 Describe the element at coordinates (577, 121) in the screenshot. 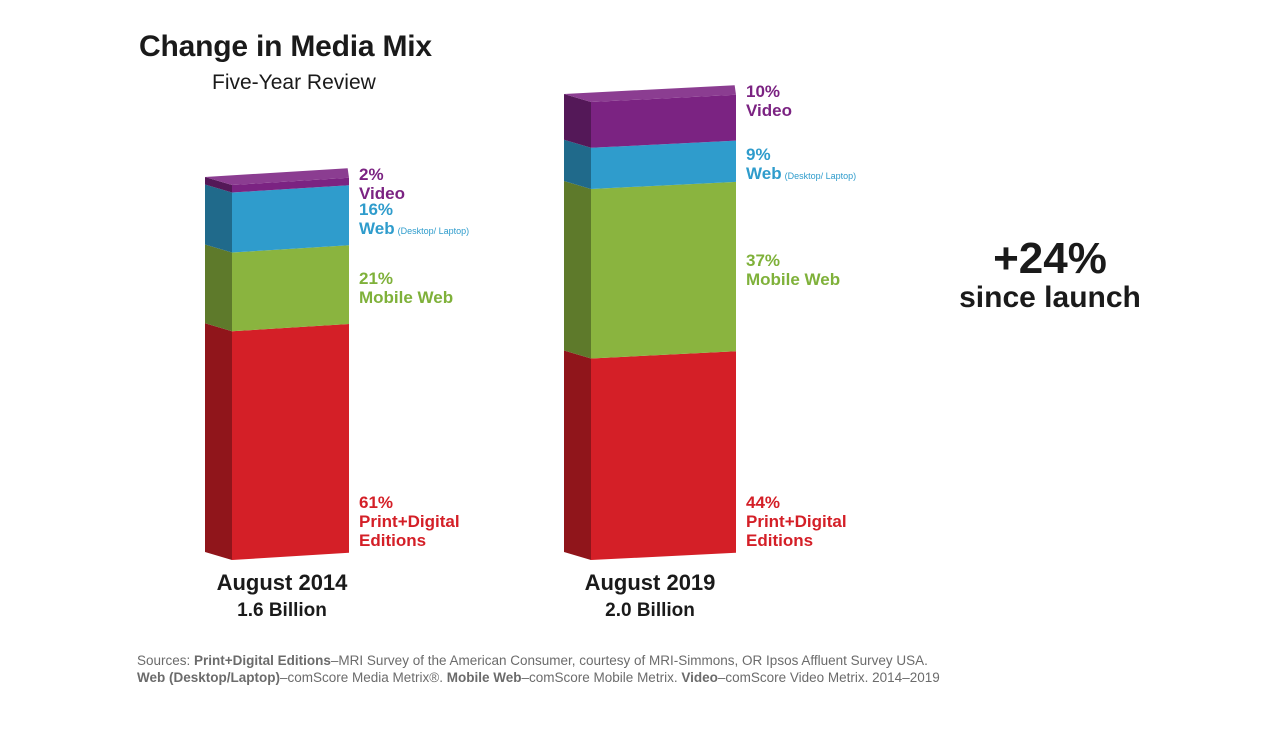

I see `bar-side-august-2019-video` at that location.